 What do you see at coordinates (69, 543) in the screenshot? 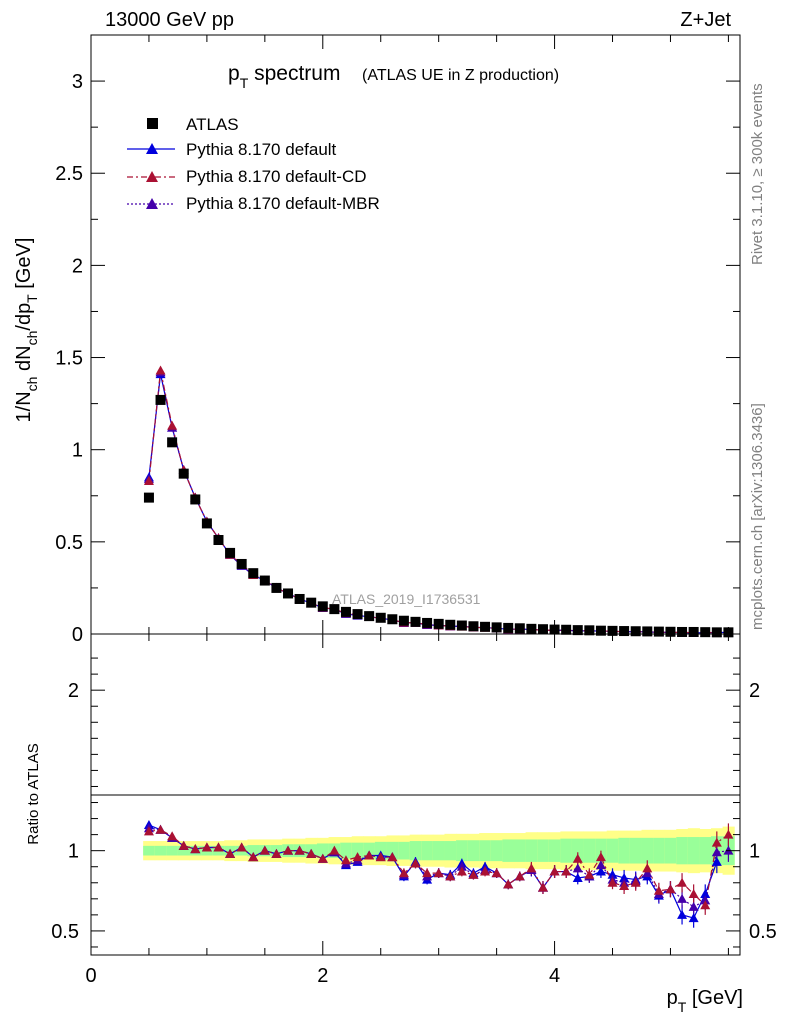
I see `main-ytick-label: 0.5` at bounding box center [69, 543].